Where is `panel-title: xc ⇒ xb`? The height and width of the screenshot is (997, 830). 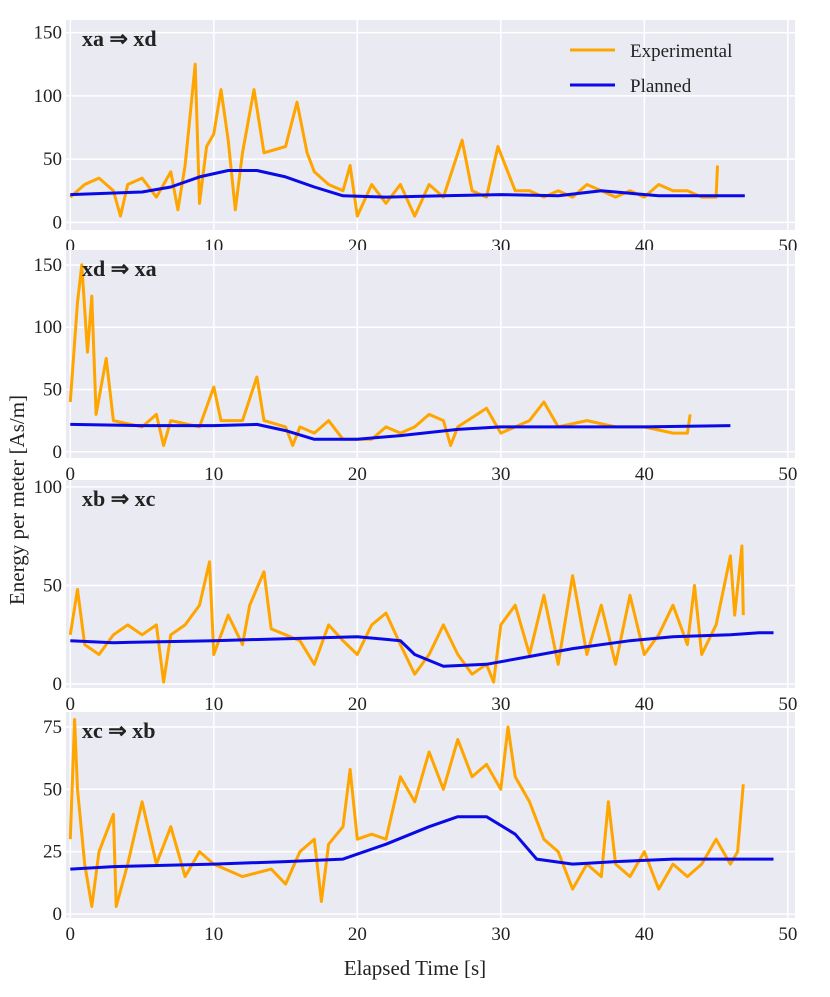 panel-title: xc ⇒ xb is located at coordinates (118, 730).